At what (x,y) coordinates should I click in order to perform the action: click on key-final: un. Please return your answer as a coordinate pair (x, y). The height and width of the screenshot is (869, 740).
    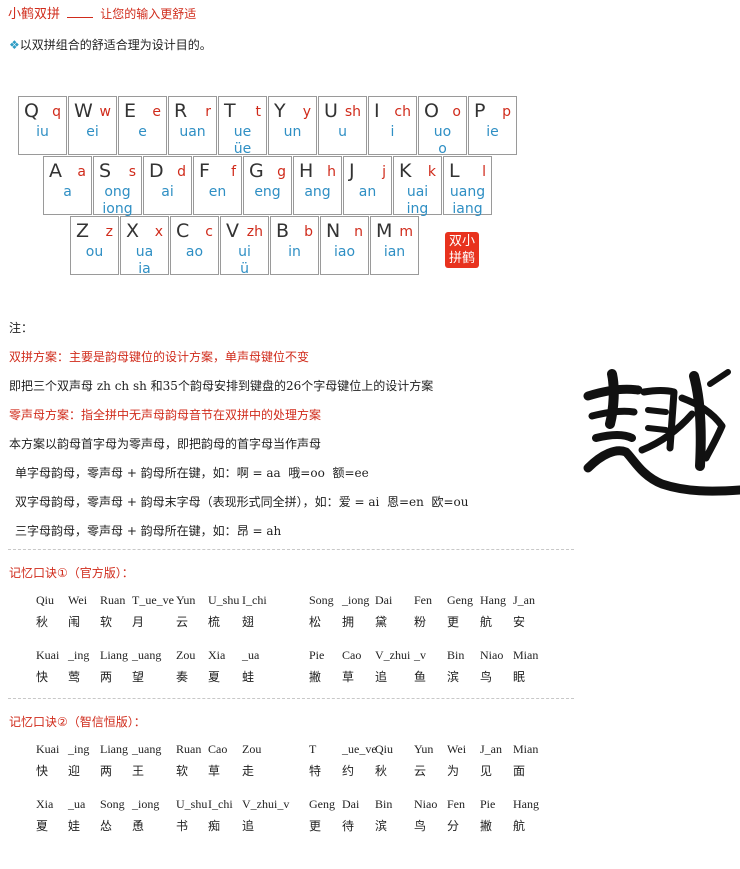
    Looking at the image, I should click on (292, 132).